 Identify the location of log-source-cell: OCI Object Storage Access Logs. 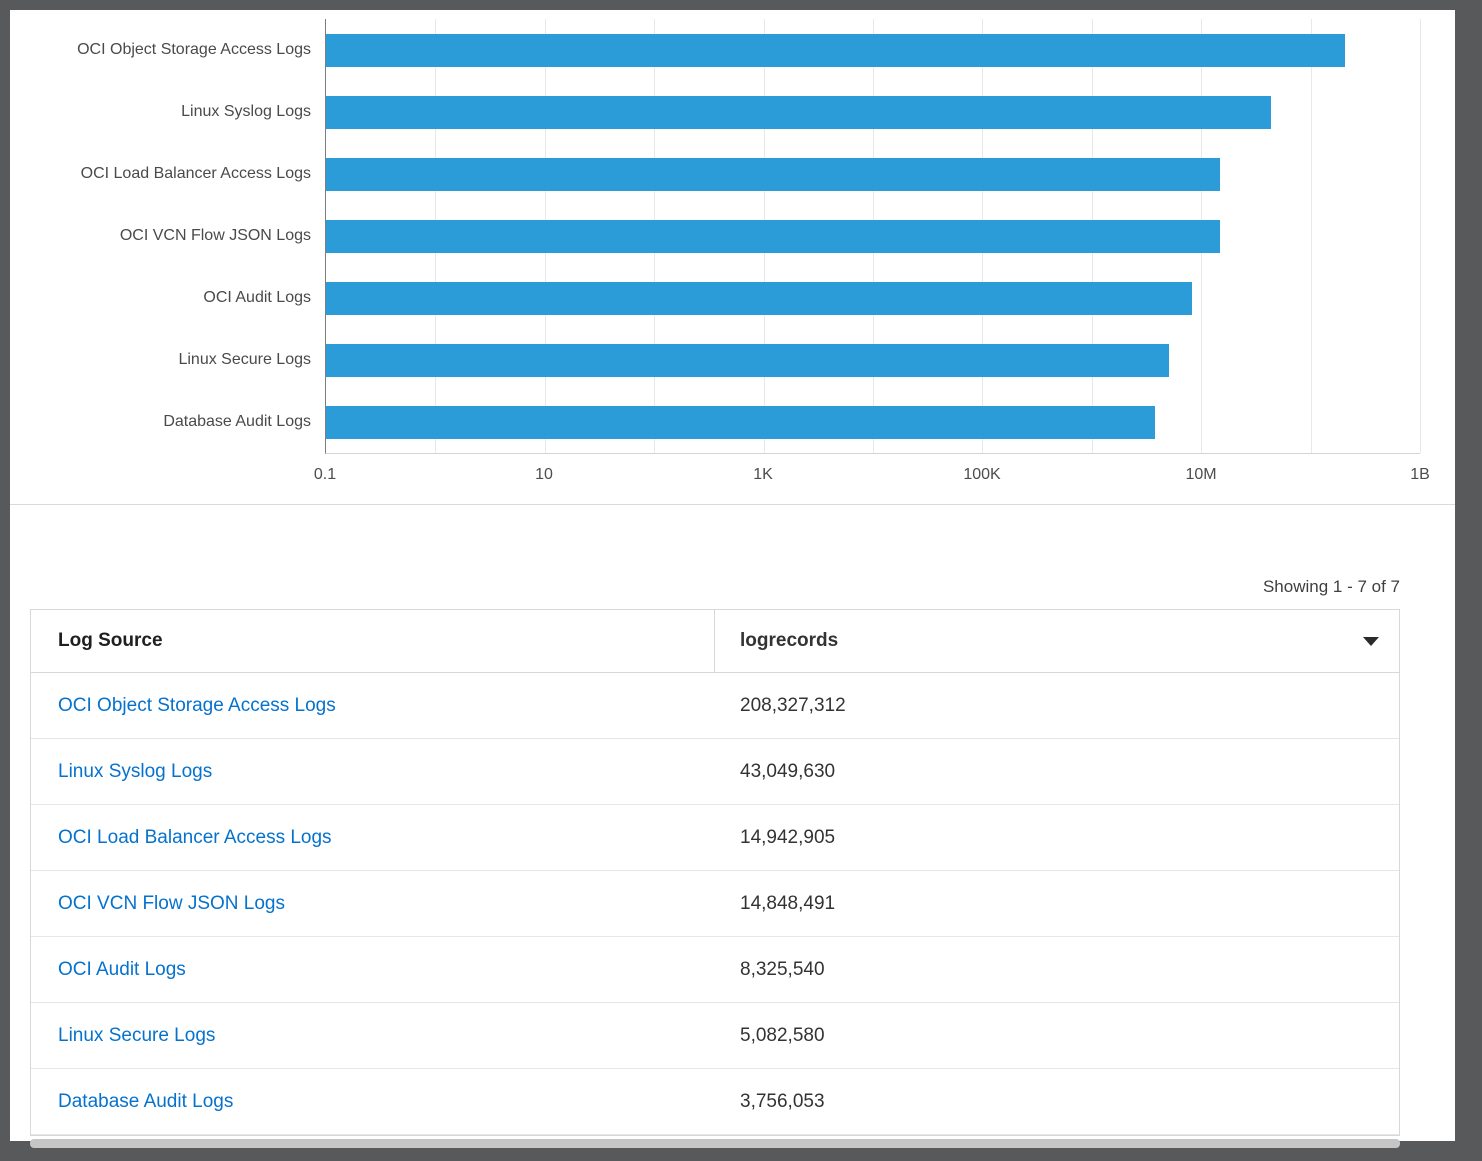
(373, 705).